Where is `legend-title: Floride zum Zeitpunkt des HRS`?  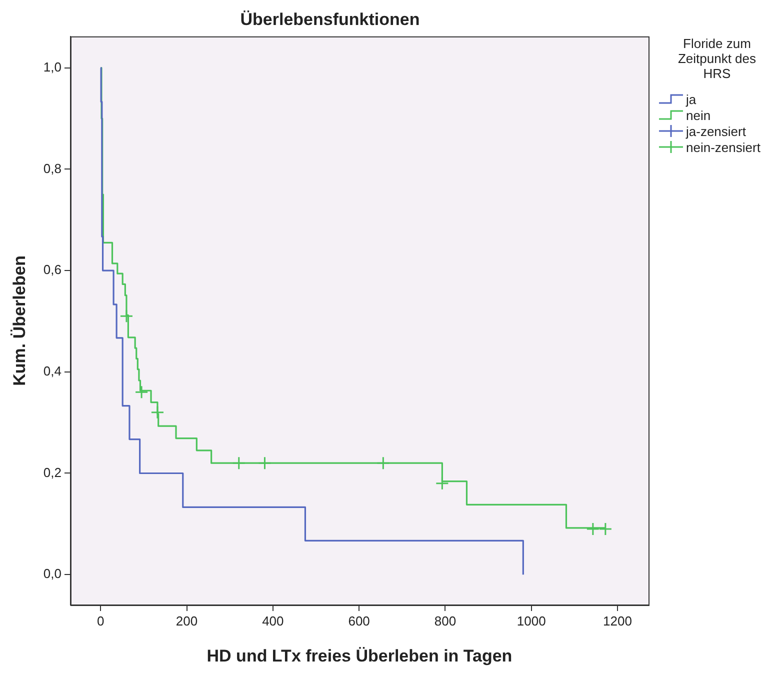 legend-title: Floride zum Zeitpunkt des HRS is located at coordinates (717, 58).